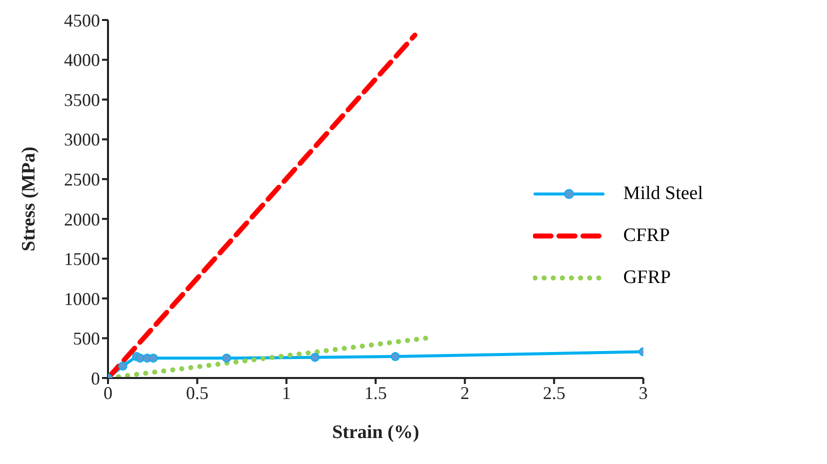 The image size is (827, 464). I want to click on y-tick-label: 3000, so click(82, 140).